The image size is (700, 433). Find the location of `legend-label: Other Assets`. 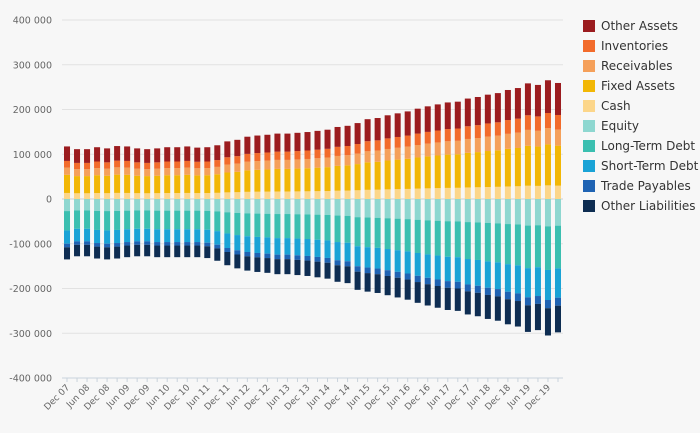

legend-label: Other Assets is located at coordinates (639, 26).